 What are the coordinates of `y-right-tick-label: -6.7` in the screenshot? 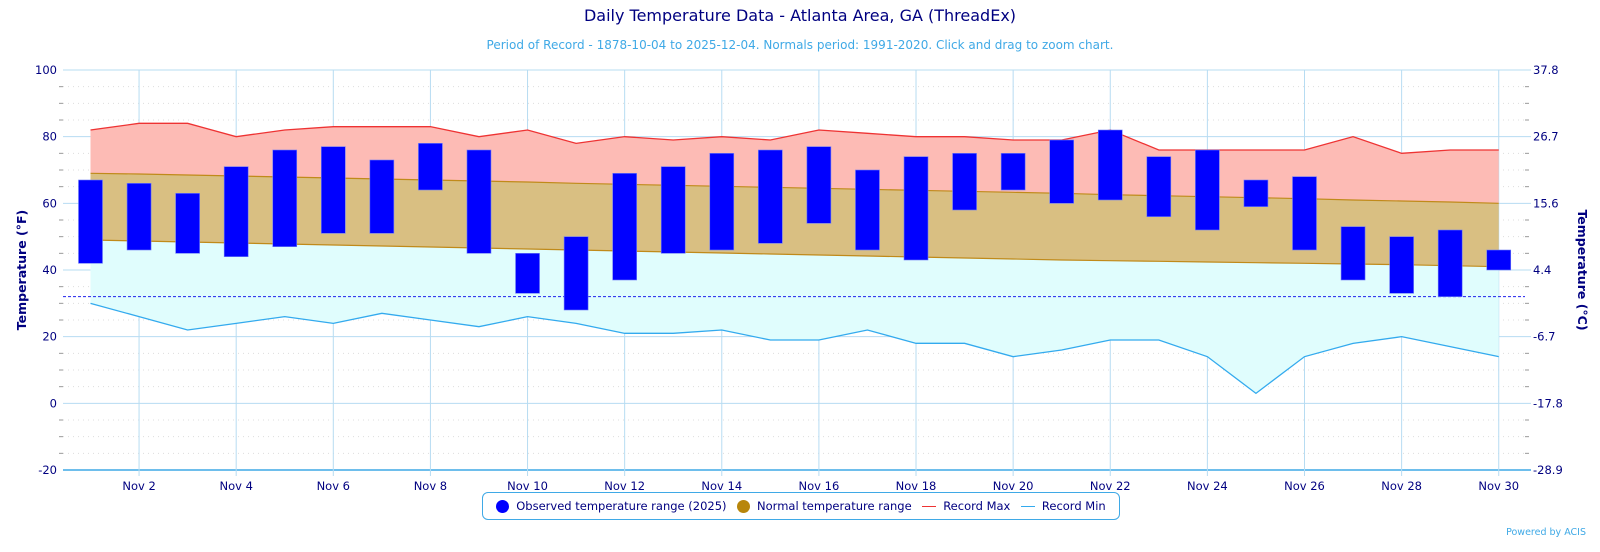 It's located at (1544, 337).